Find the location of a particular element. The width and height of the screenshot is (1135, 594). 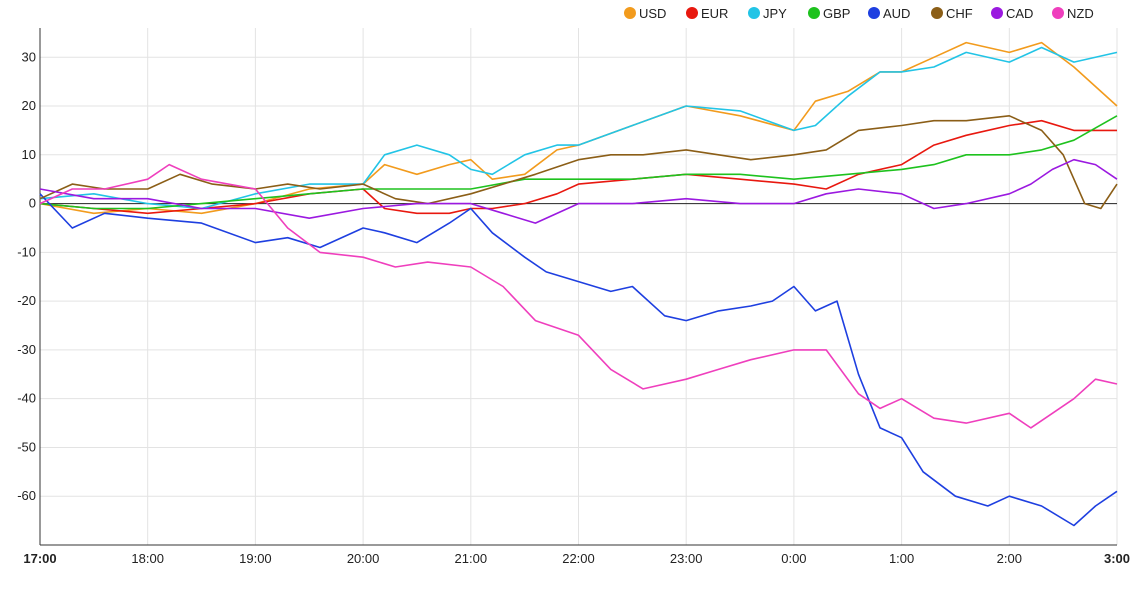

legend-label-aud: AUD is located at coordinates (896, 13).